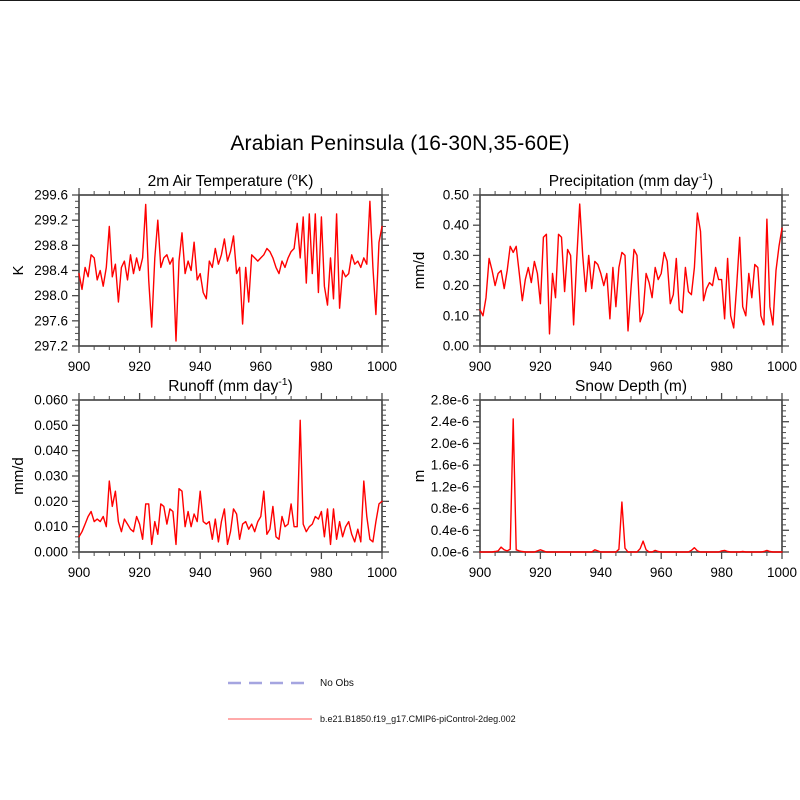 The image size is (800, 800). What do you see at coordinates (51, 346) in the screenshot?
I see `y-tick-label: 297.2` at bounding box center [51, 346].